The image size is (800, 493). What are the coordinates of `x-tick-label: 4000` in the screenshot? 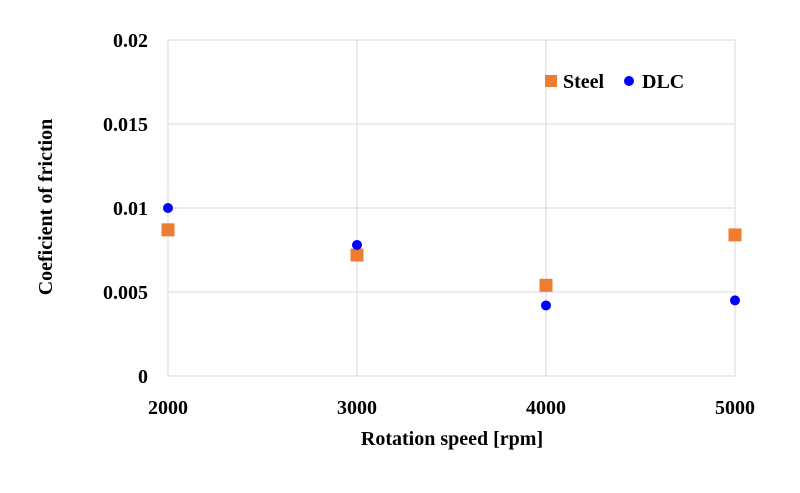 It's located at (546, 408).